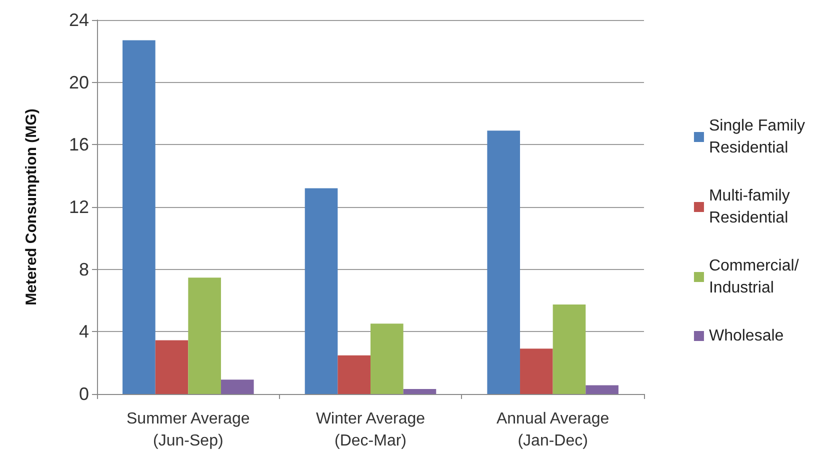  What do you see at coordinates (553, 430) in the screenshot?
I see `x-tick-label: Annual Average (Jan-Dec)` at bounding box center [553, 430].